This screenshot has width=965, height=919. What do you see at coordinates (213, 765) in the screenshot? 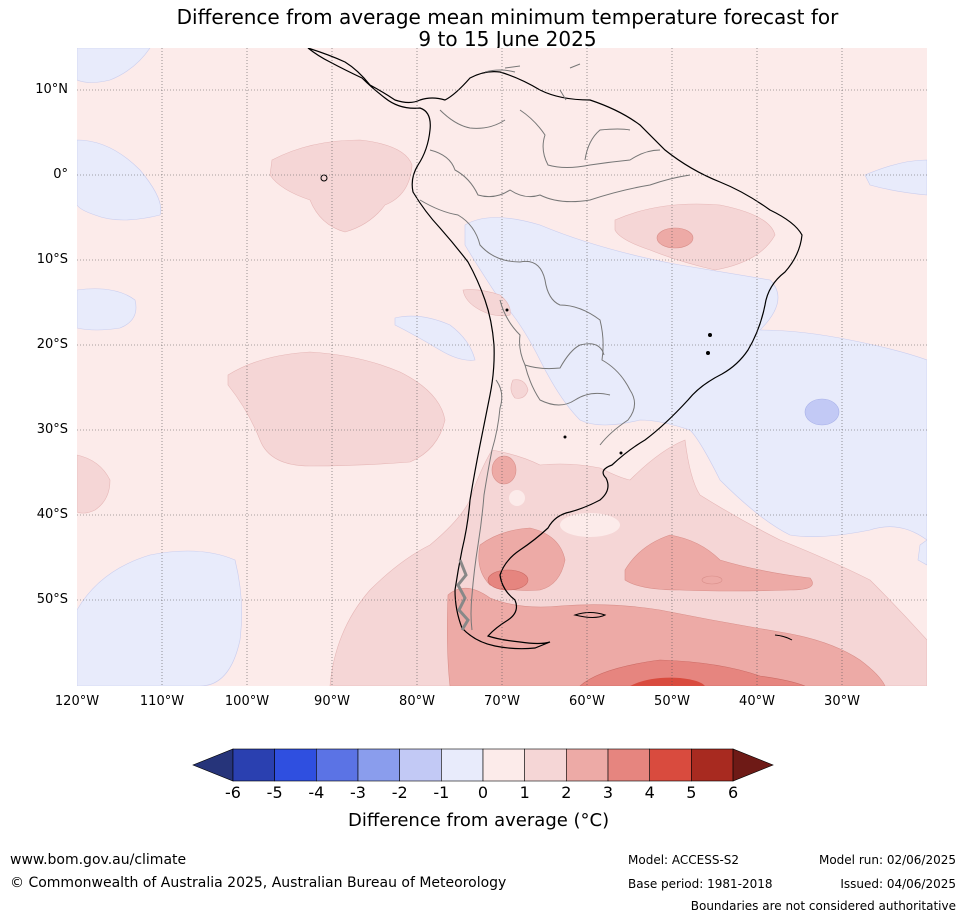
I see `colorbar-extension-low` at bounding box center [213, 765].